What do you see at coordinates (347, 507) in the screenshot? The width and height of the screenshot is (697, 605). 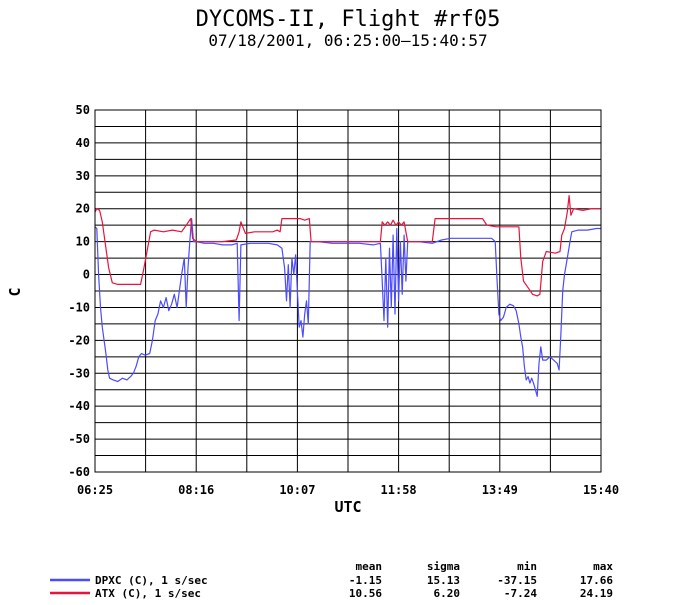 I see `x-axis-label: UTC` at bounding box center [347, 507].